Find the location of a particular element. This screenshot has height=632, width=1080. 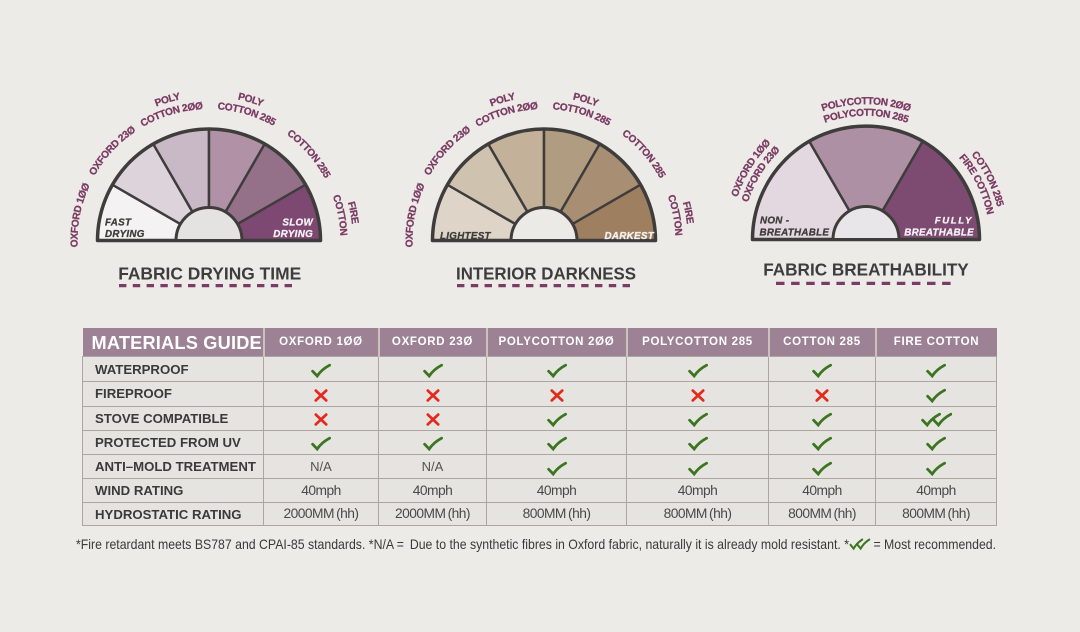

svg-text: INTERIOR DARKNESS is located at coordinates (546, 274).